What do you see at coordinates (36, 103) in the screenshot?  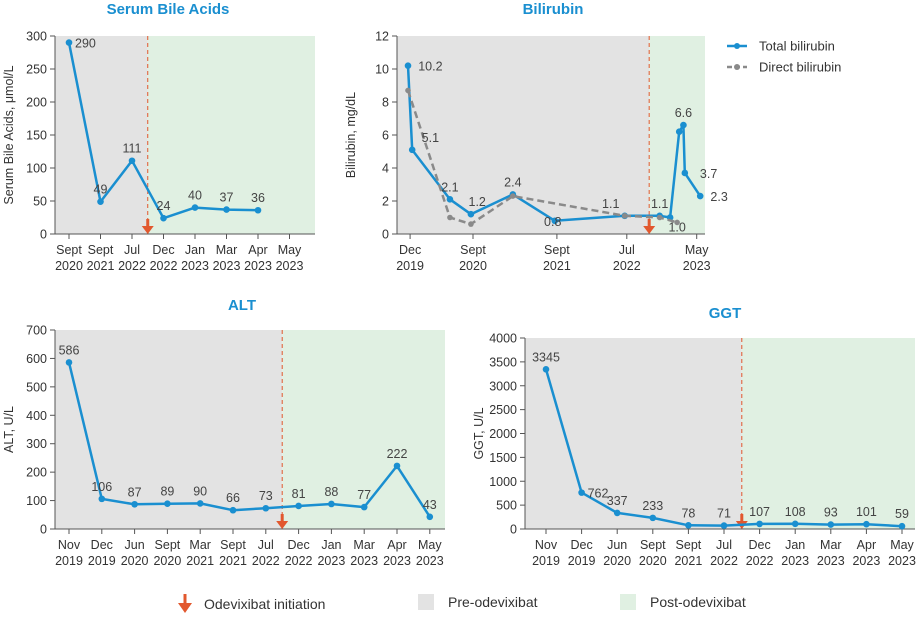 I see `y-tick-label: 200` at bounding box center [36, 103].